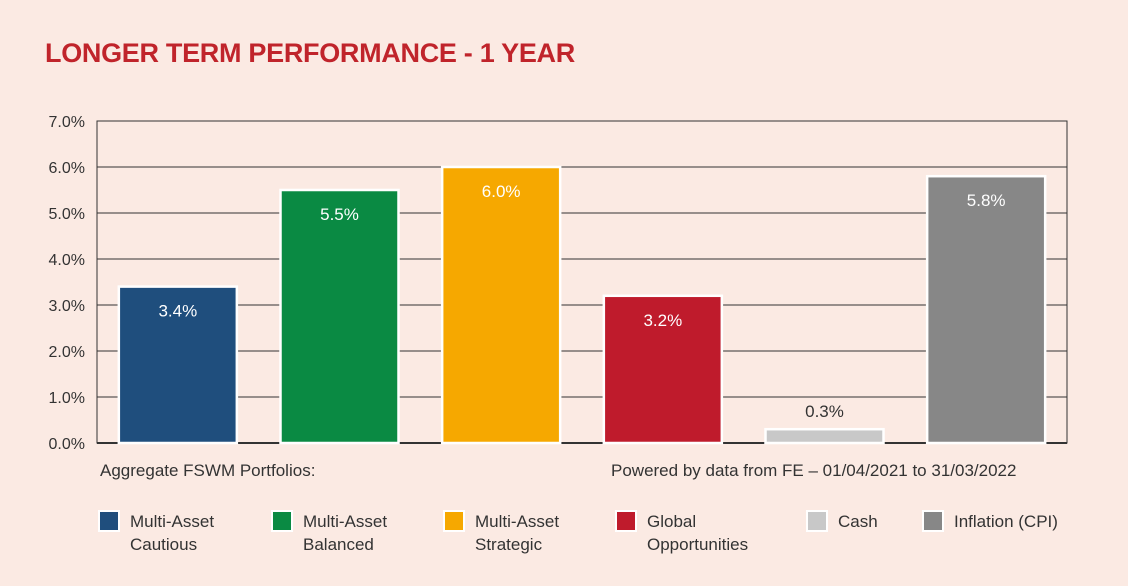 Image resolution: width=1128 pixels, height=586 pixels. I want to click on legend-item-global: Global Opportunities, so click(681, 533).